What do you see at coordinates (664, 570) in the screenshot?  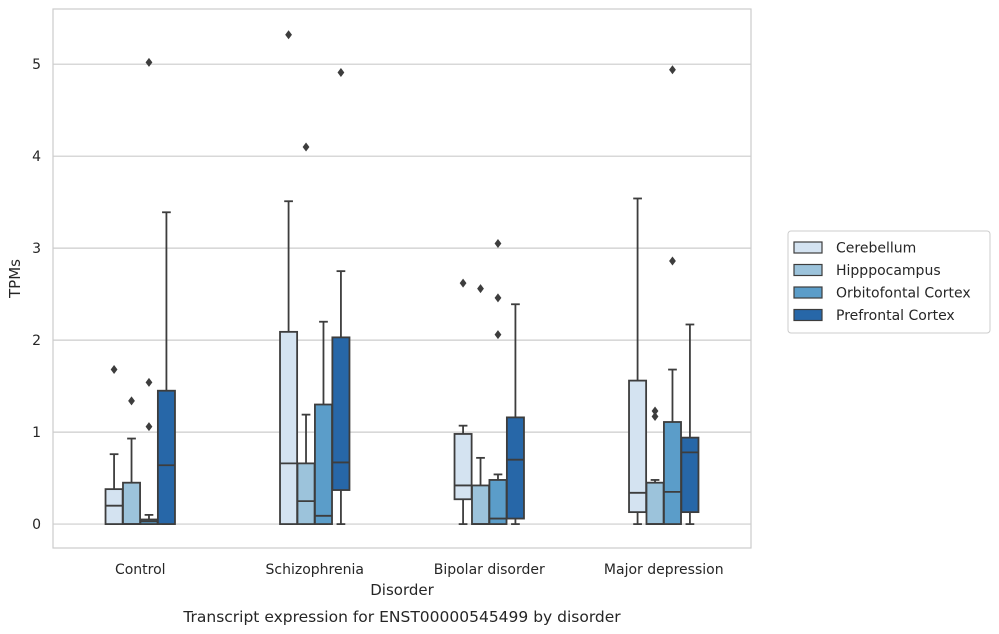 I see `x-tick-label: Major depression` at bounding box center [664, 570].